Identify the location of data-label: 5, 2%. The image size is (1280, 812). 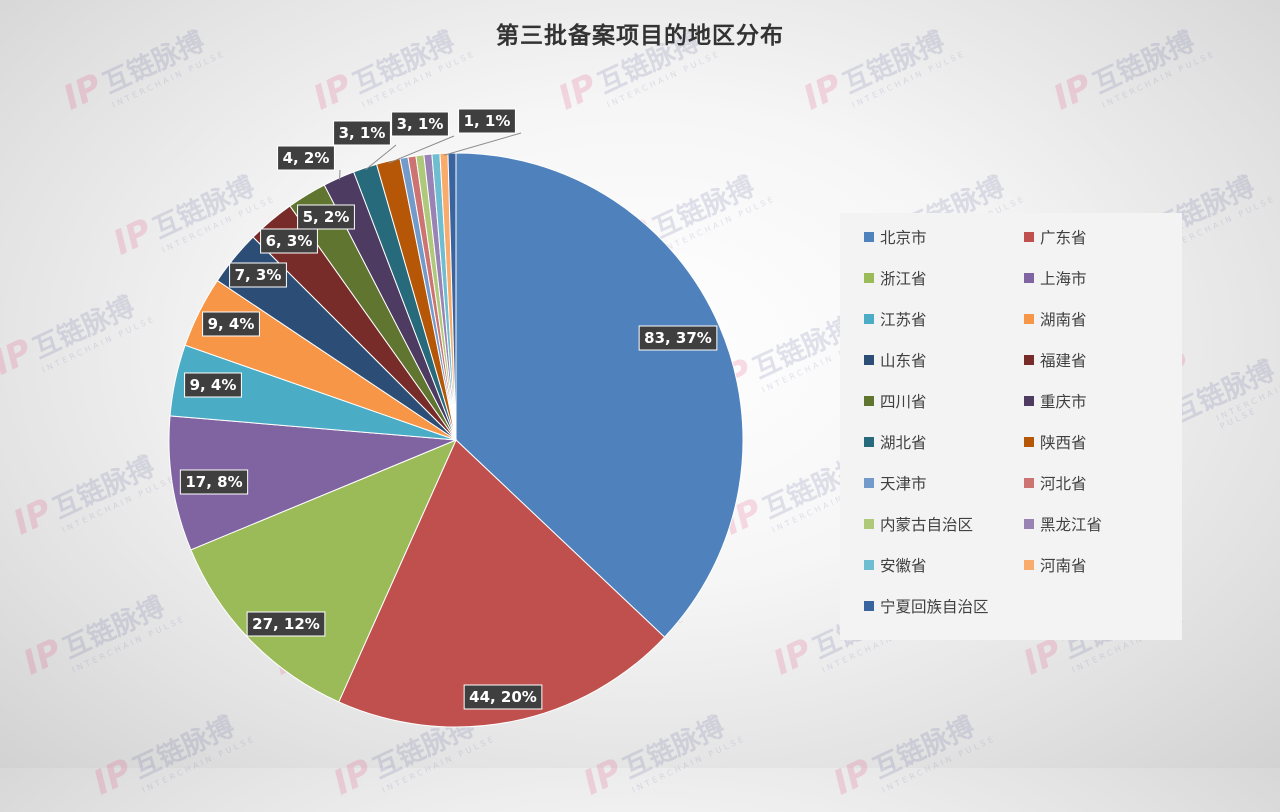
(326, 217).